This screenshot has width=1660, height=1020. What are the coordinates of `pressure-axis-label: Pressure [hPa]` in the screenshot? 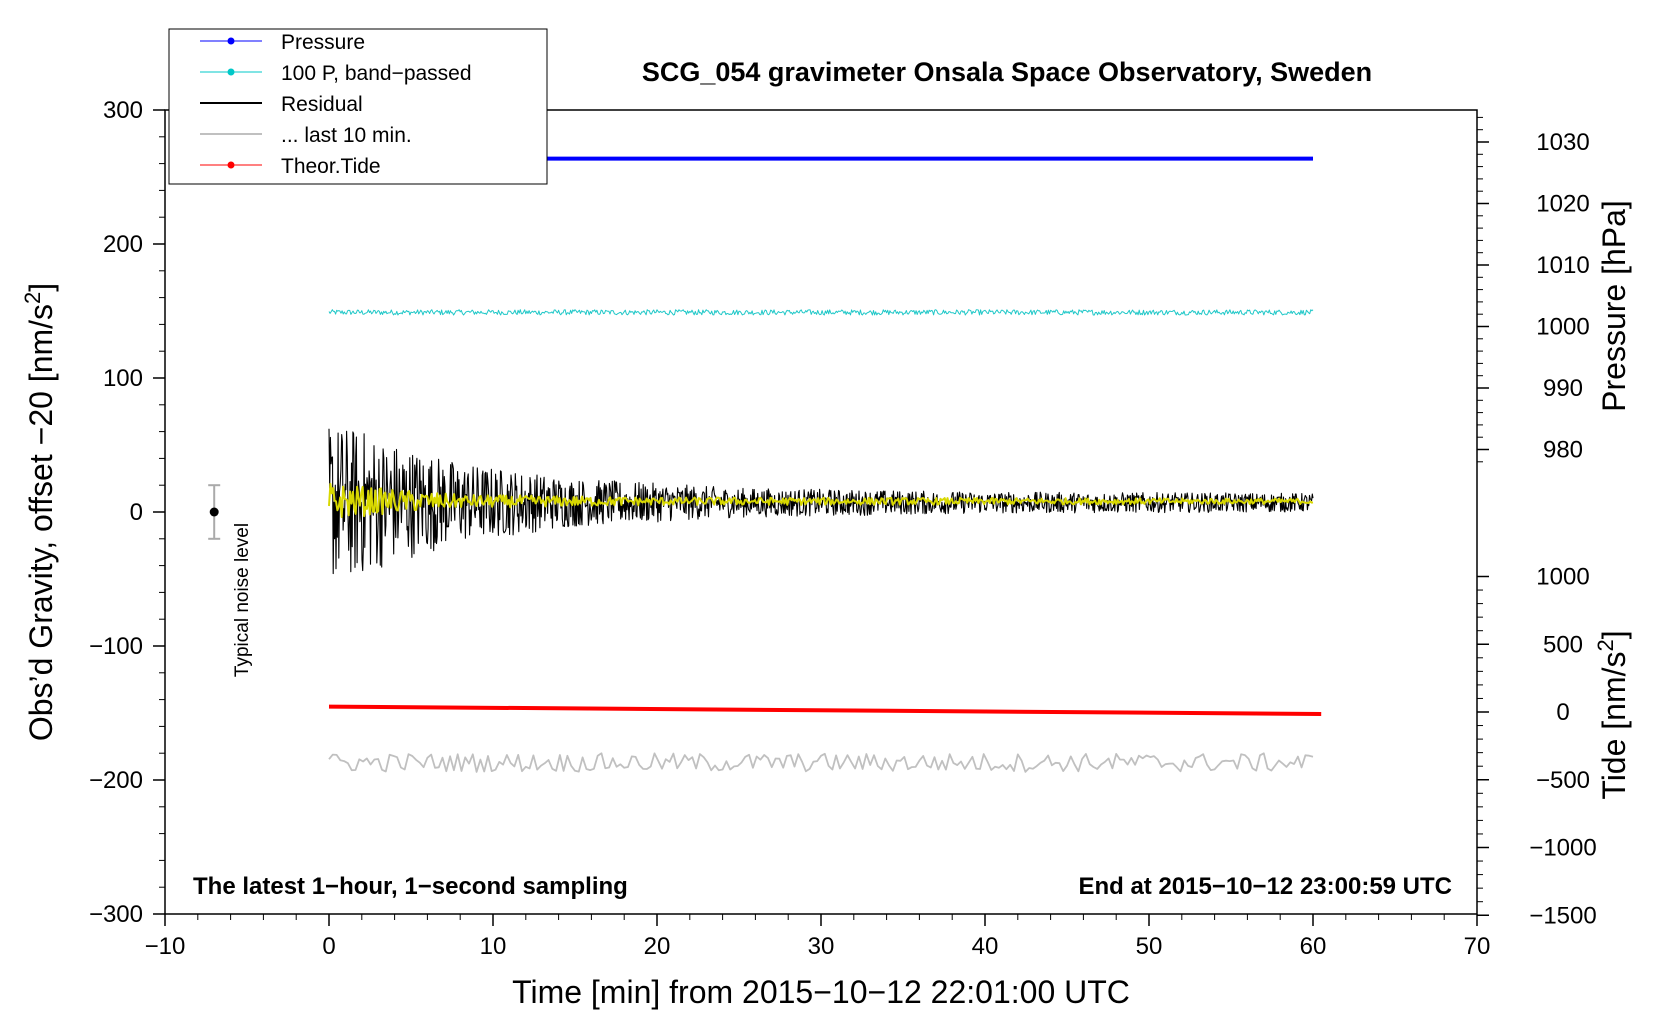 It's located at (1614, 306).